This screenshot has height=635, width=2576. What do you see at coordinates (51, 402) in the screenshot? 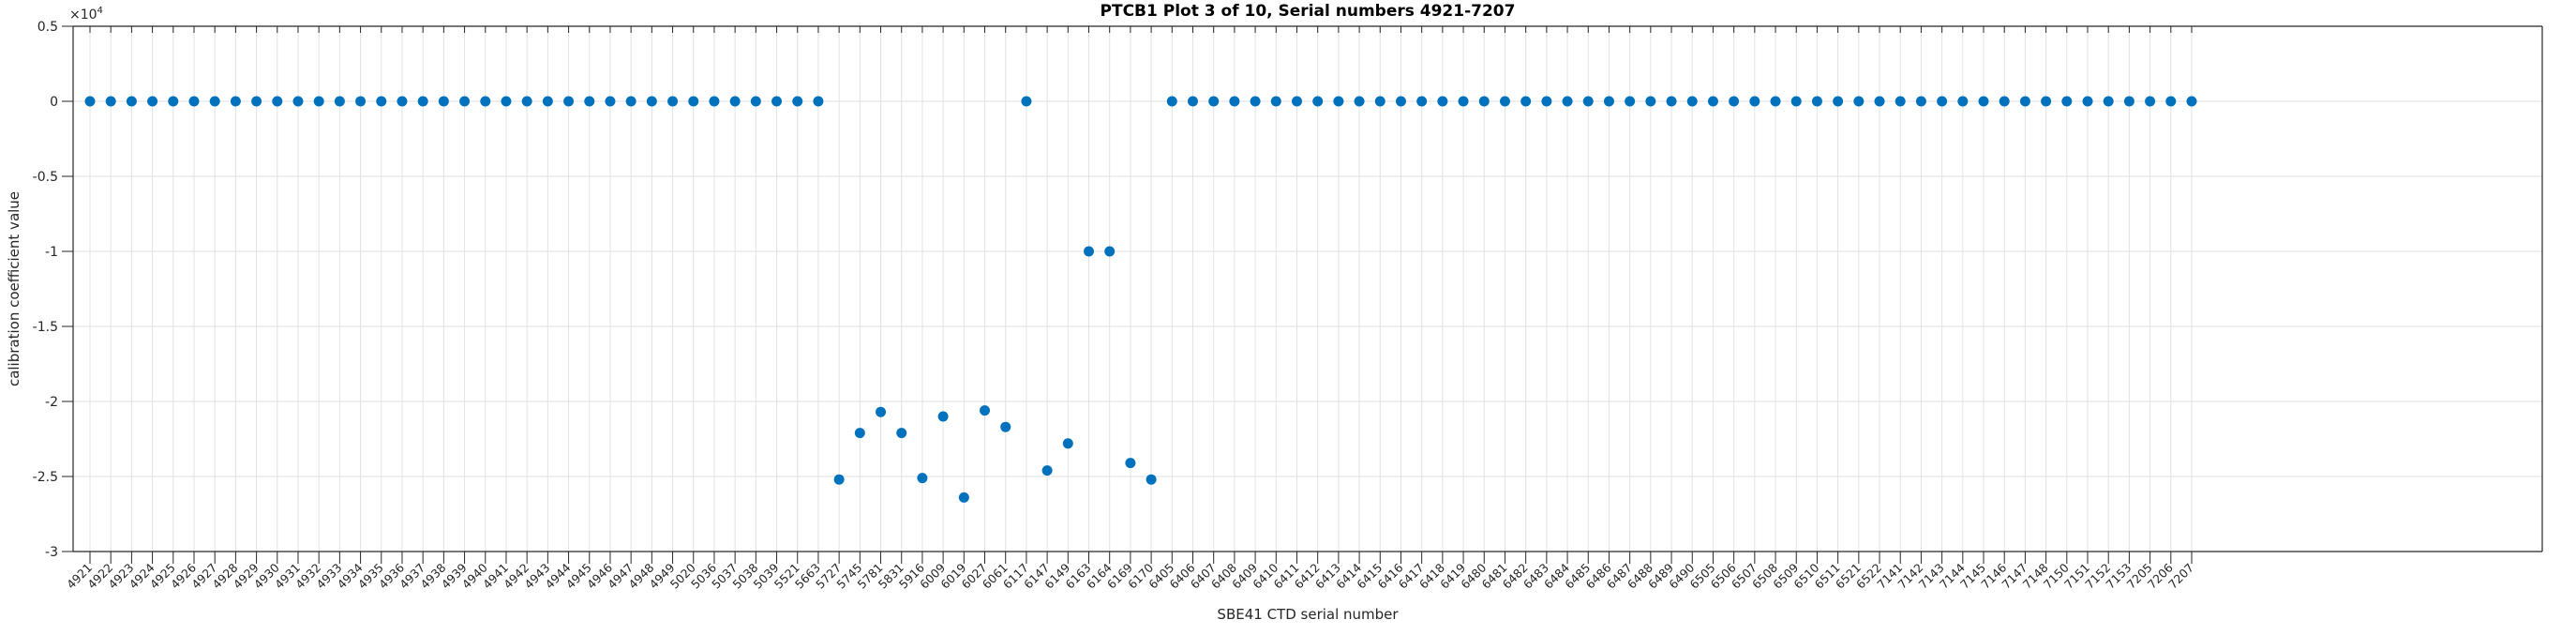
I see `y-tick-label: -2` at bounding box center [51, 402].